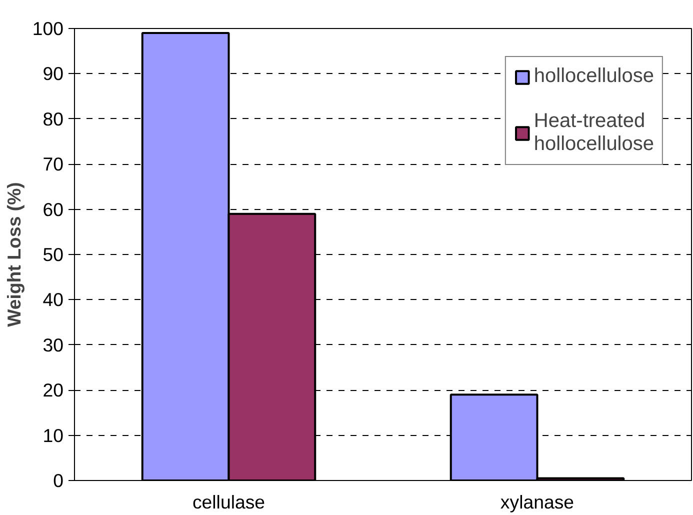 This screenshot has width=693, height=515. I want to click on y-tick-label: 80, so click(53, 119).